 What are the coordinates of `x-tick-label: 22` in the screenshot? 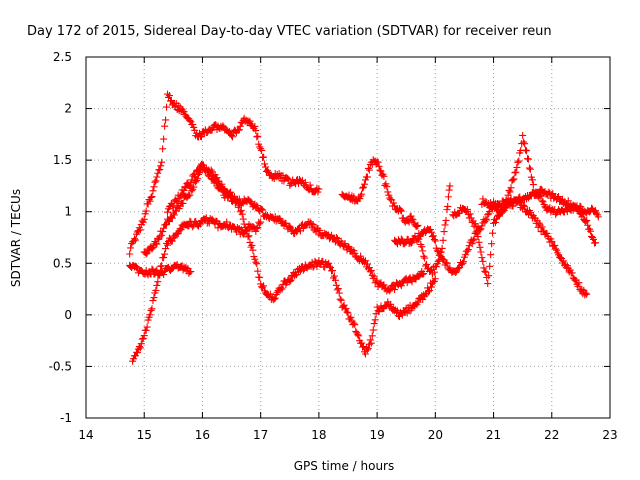 It's located at (551, 435).